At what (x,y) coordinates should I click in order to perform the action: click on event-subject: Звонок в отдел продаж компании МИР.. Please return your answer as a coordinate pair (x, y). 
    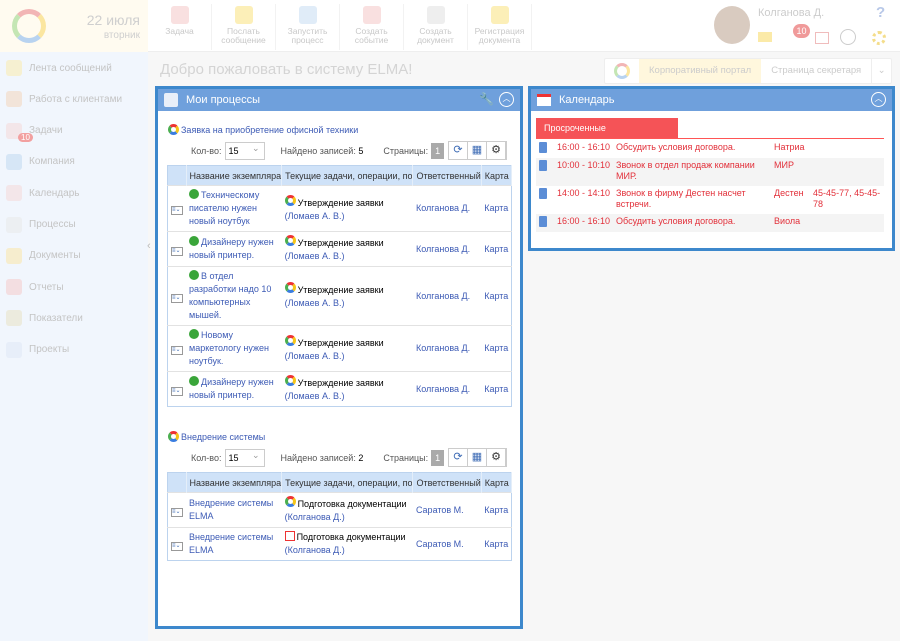
    Looking at the image, I should click on (685, 170).